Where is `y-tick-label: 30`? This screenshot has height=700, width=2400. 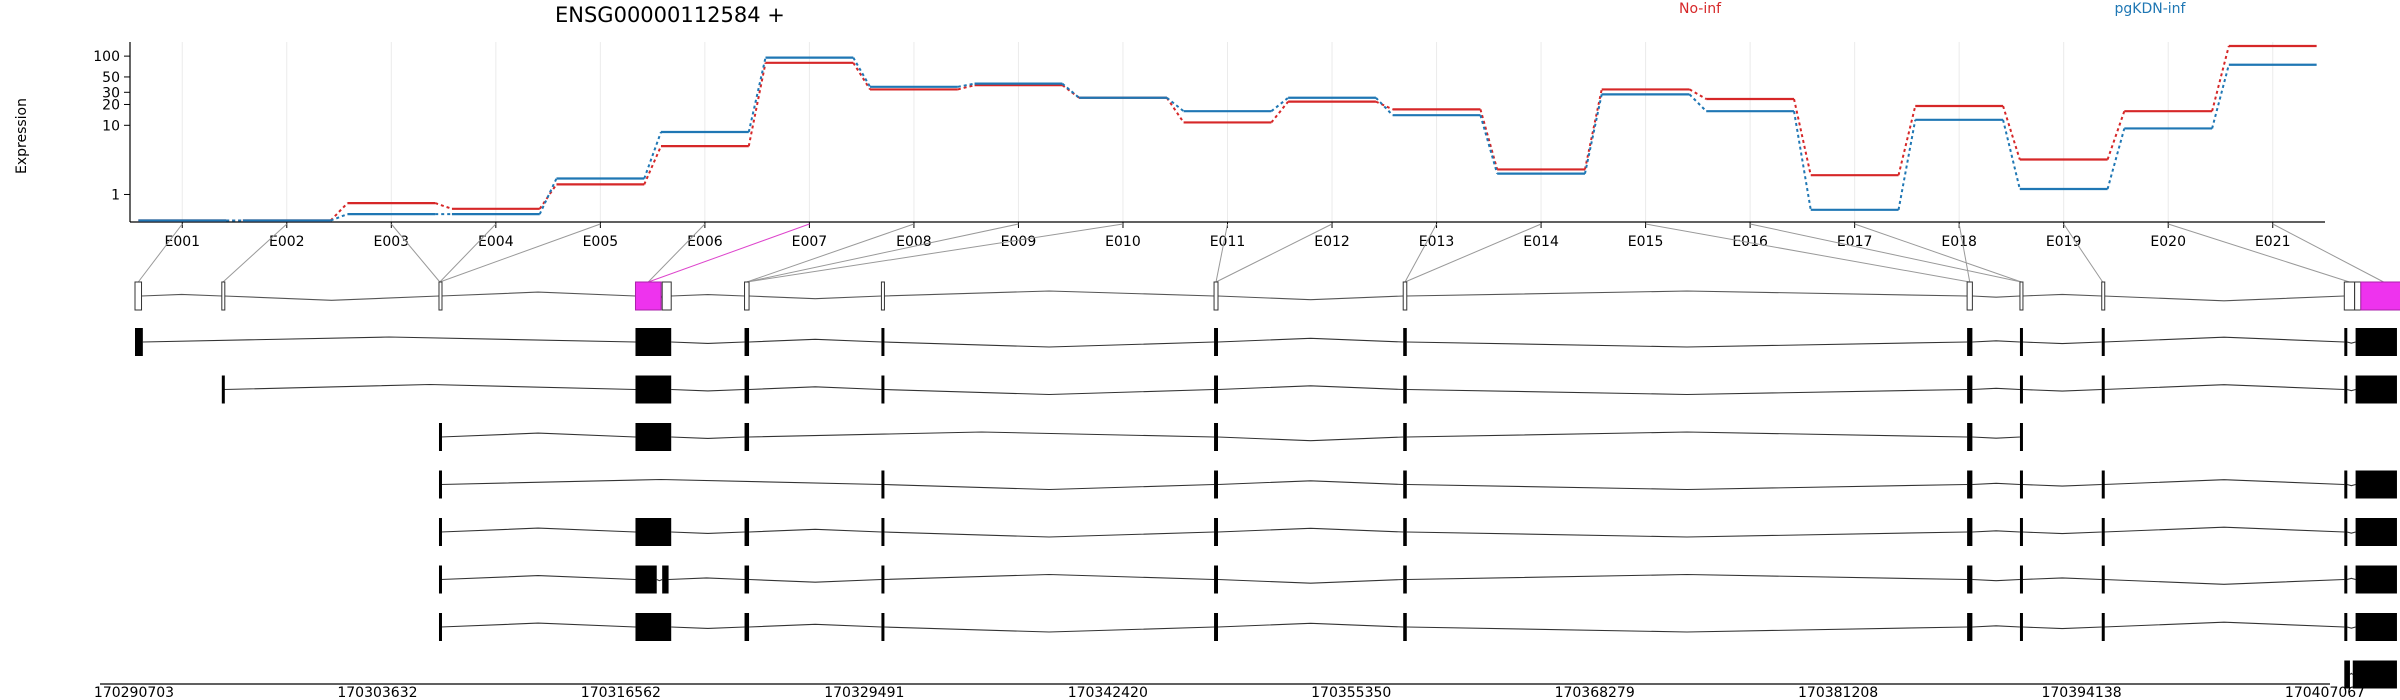
y-tick-label: 30 is located at coordinates (111, 93).